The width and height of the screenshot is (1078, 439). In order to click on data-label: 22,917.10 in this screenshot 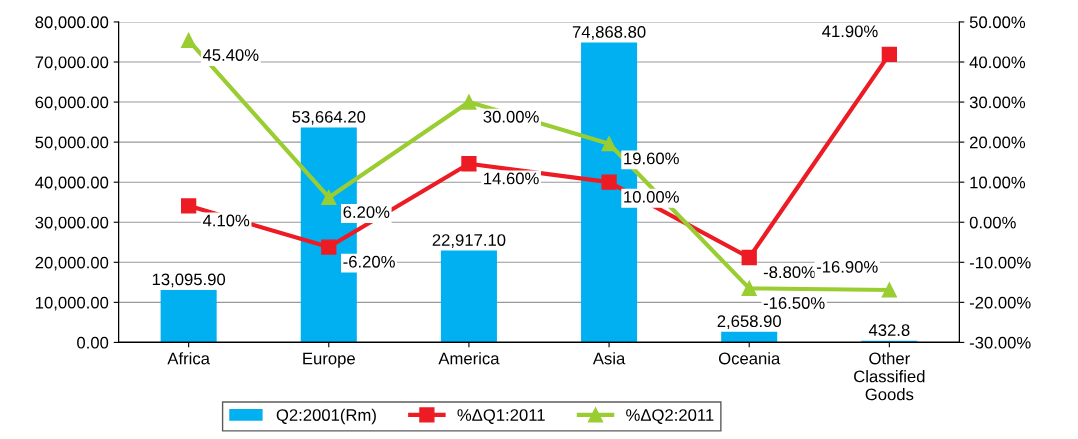, I will do `click(469, 241)`.